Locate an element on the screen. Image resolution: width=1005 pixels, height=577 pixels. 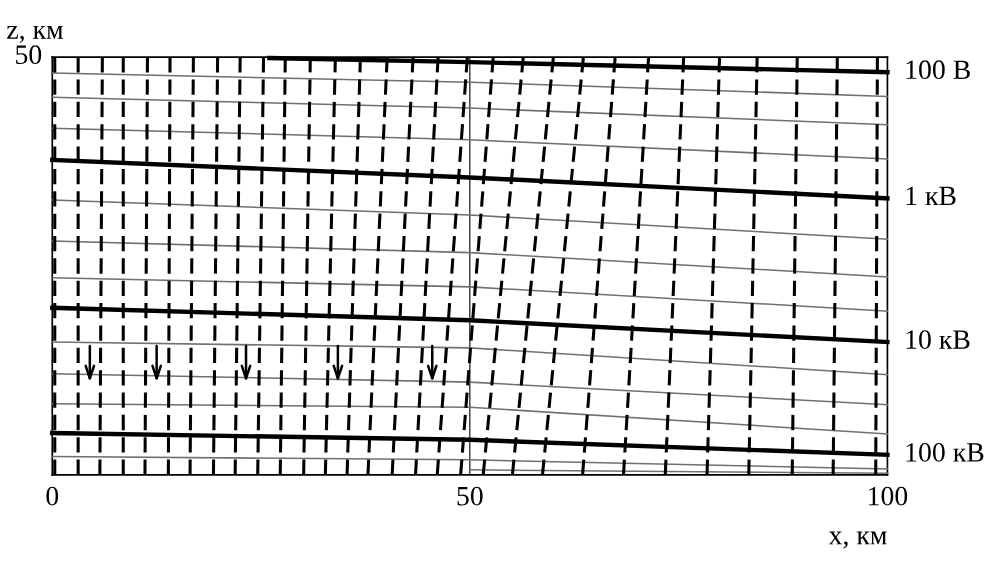
x-tick-label: 50 is located at coordinates (470, 496).